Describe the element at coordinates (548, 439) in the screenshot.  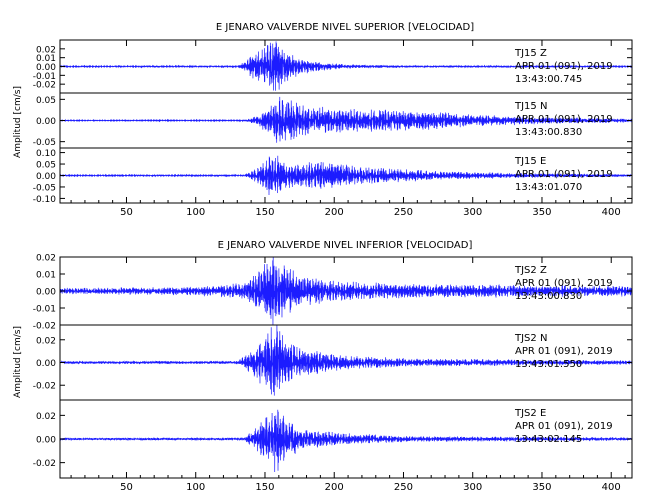
I see `time-label: 13:43:02.145` at that location.